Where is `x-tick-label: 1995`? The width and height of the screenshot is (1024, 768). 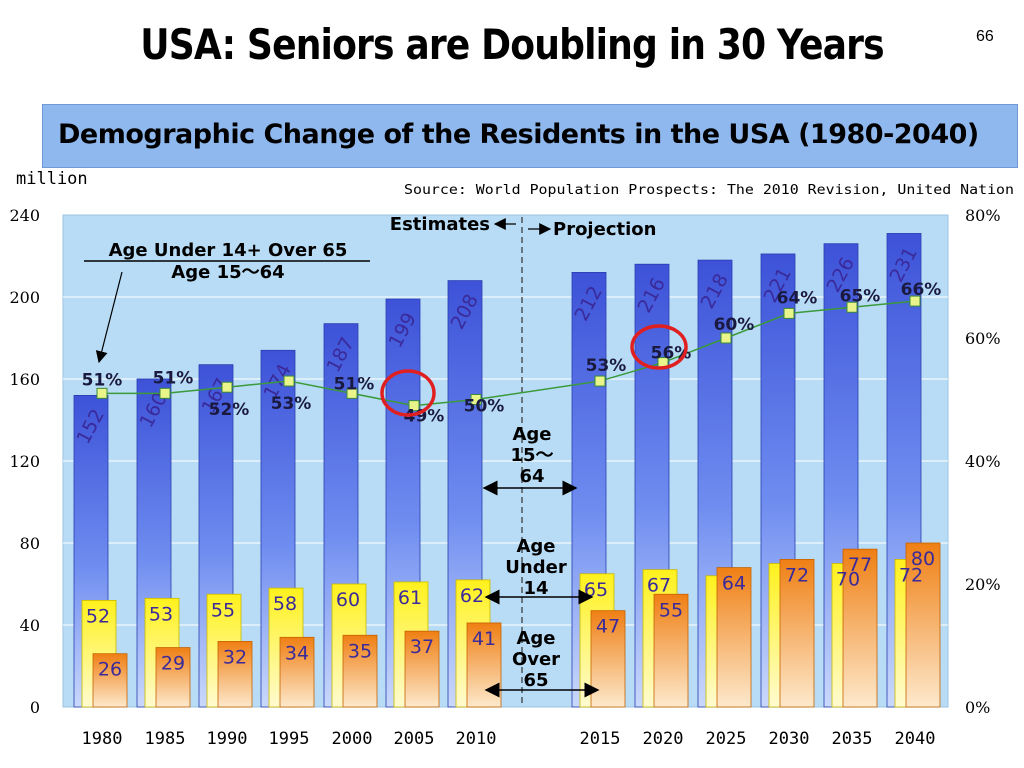
x-tick-label: 1995 is located at coordinates (289, 739).